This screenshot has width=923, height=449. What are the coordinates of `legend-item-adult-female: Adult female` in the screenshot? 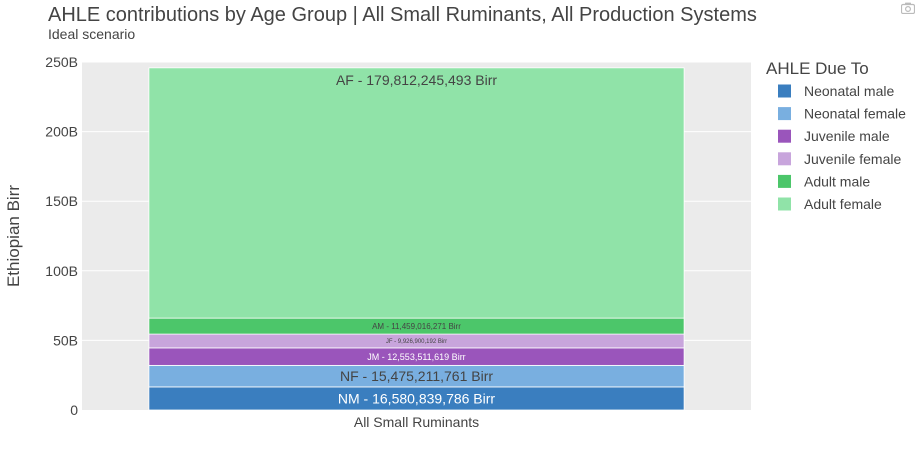 It's located at (830, 204).